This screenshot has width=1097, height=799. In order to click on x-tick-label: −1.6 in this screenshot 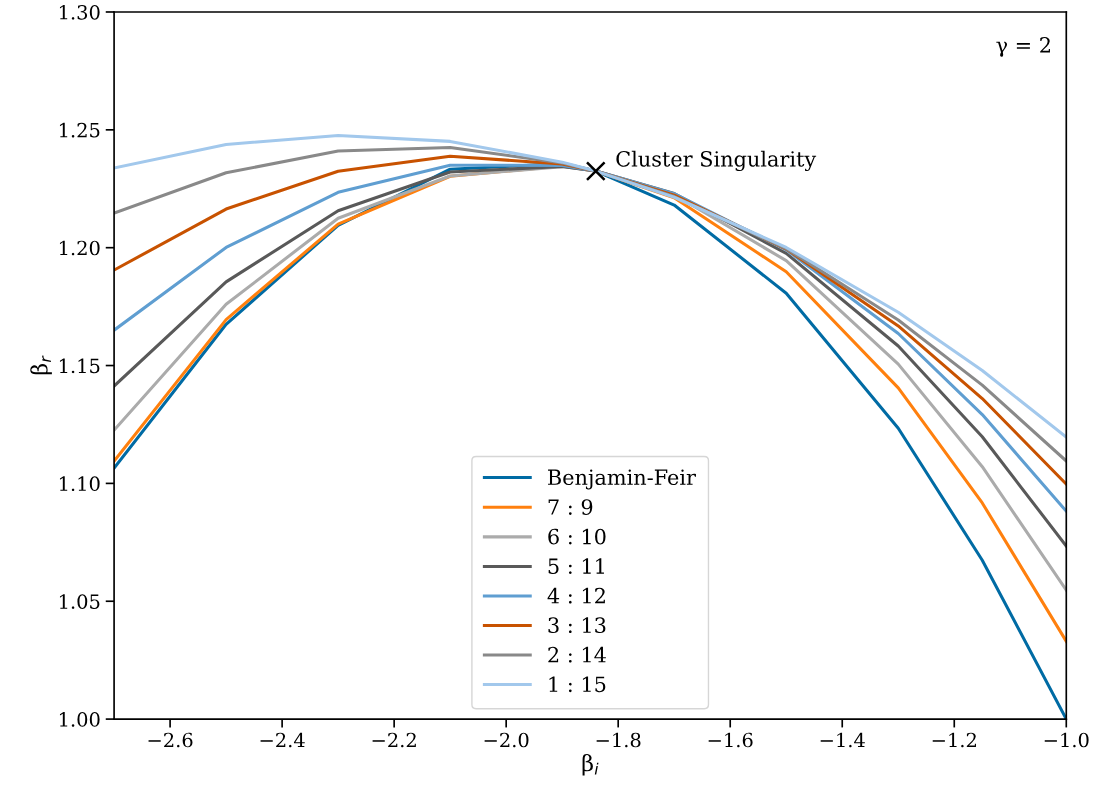, I will do `click(730, 740)`.